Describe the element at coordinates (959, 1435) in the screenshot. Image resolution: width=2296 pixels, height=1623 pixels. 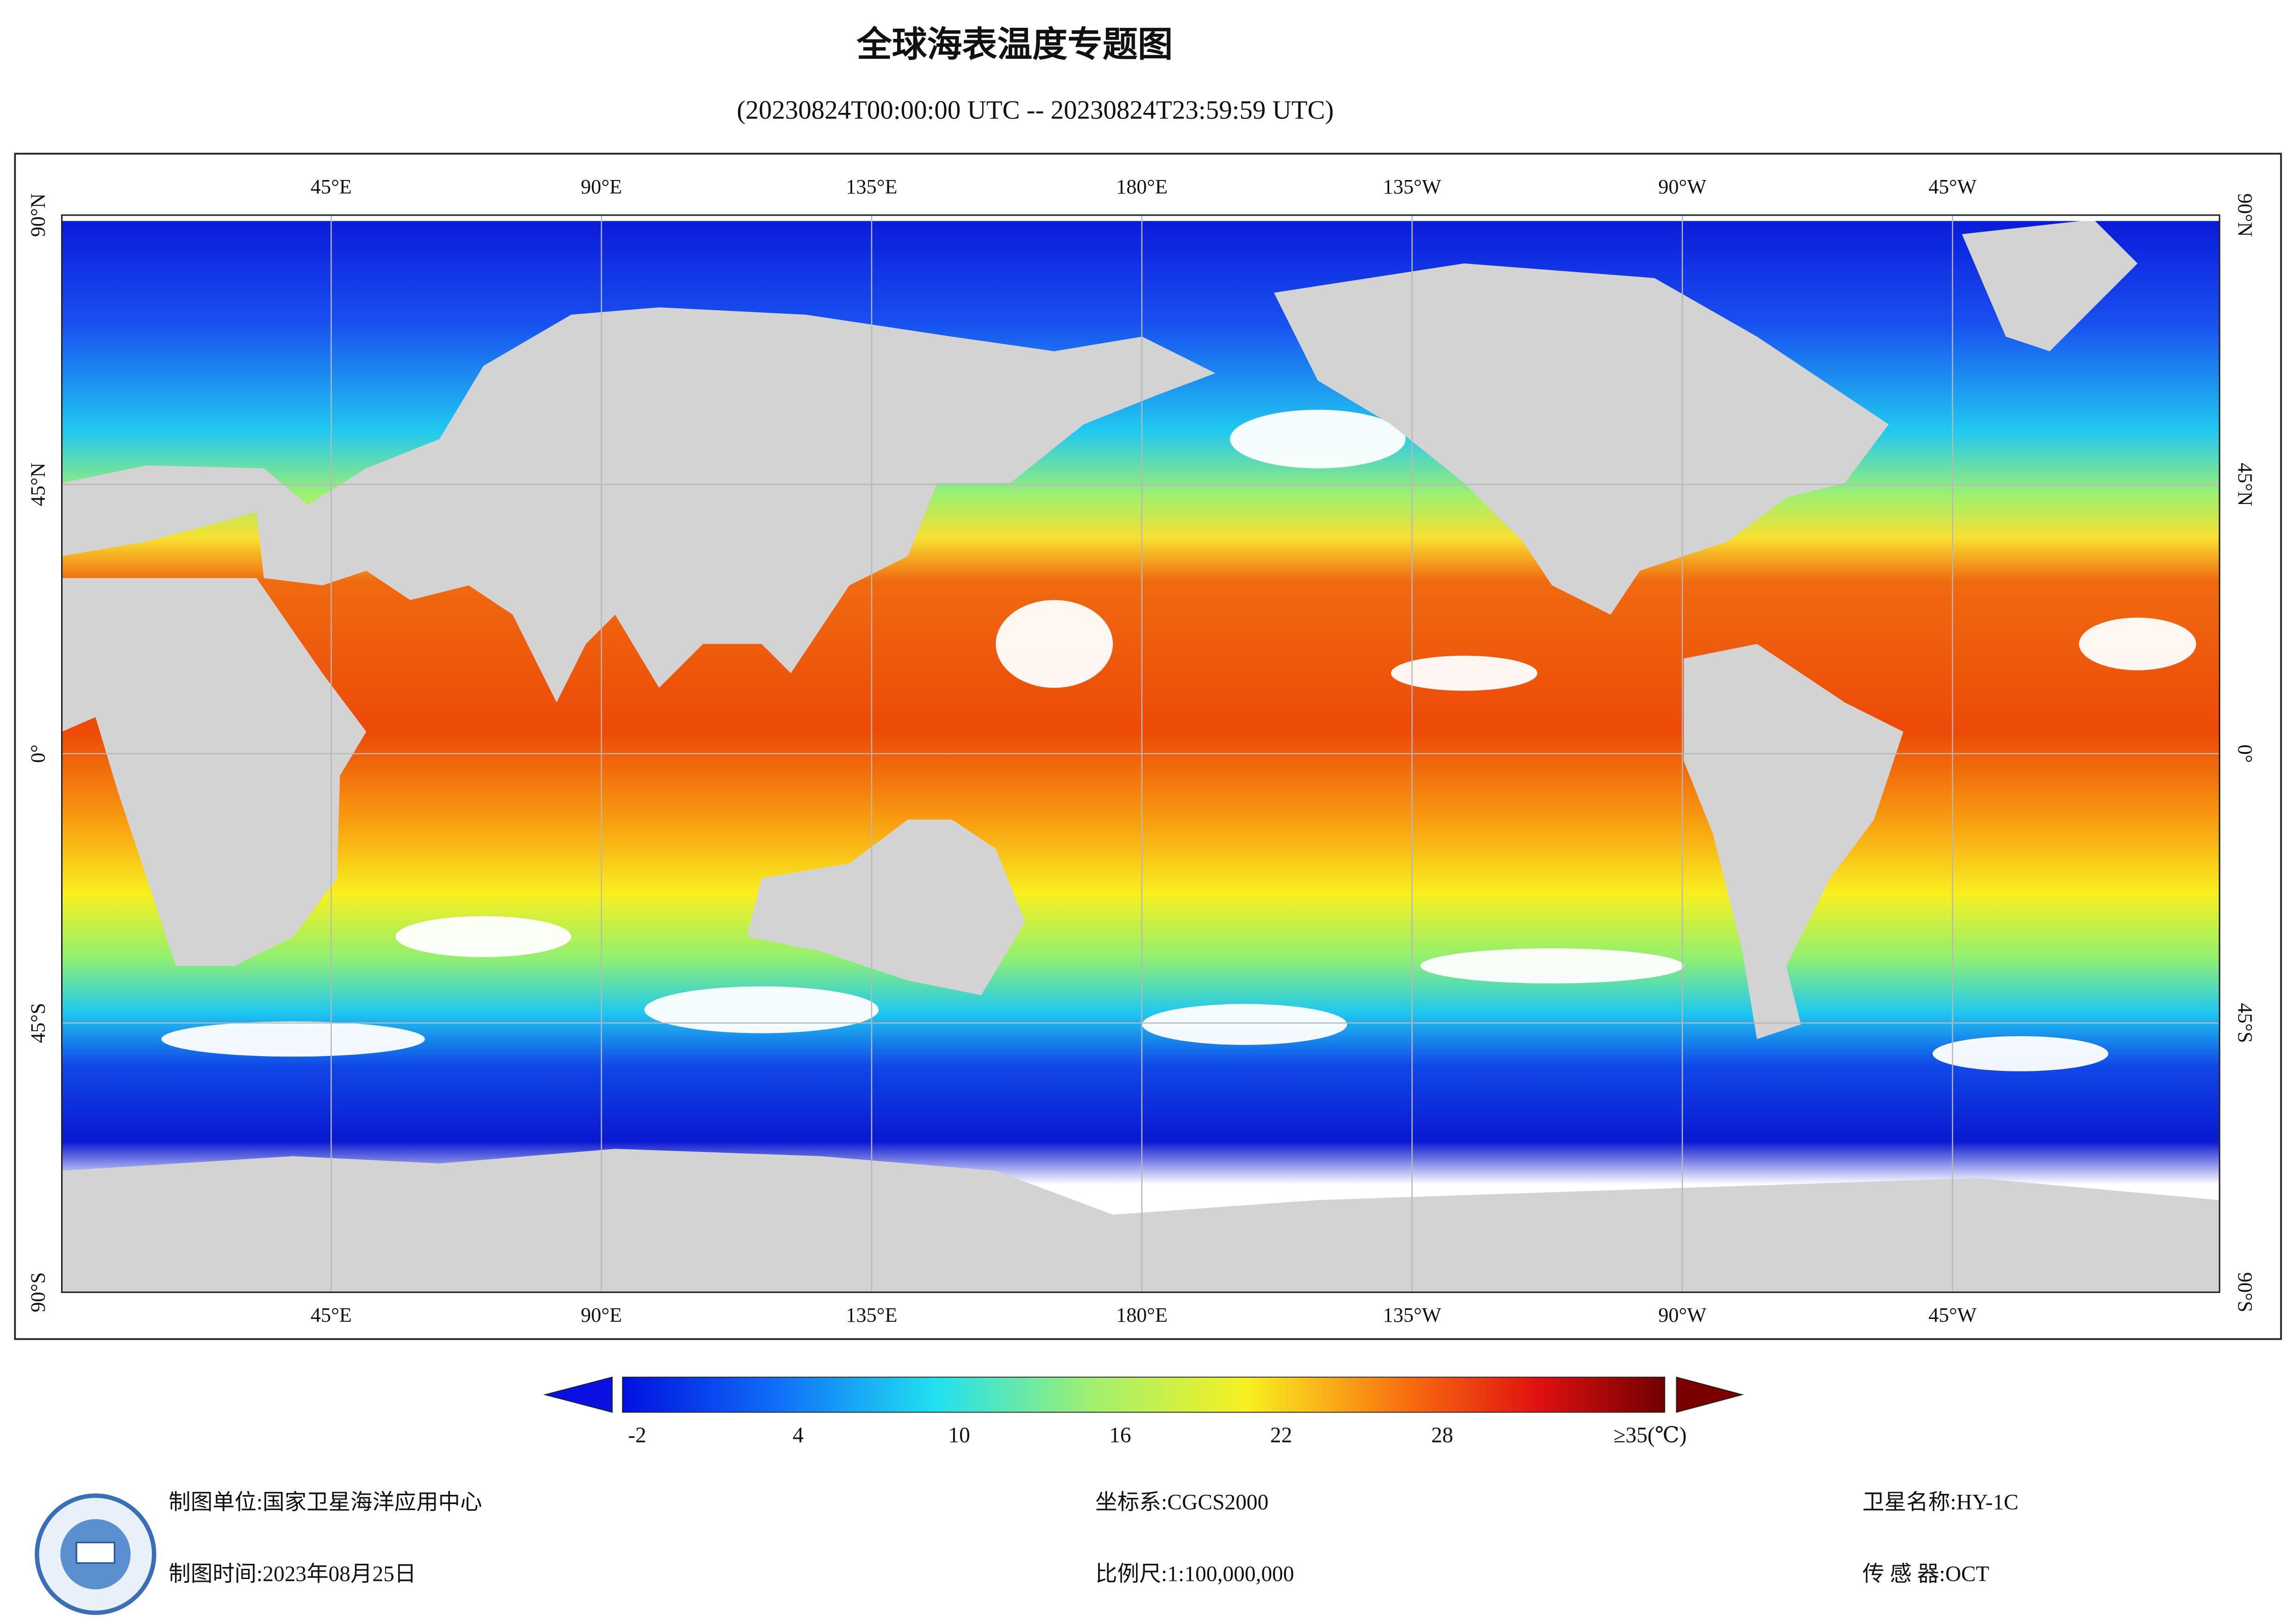
I see `colorbar-label: 10` at that location.